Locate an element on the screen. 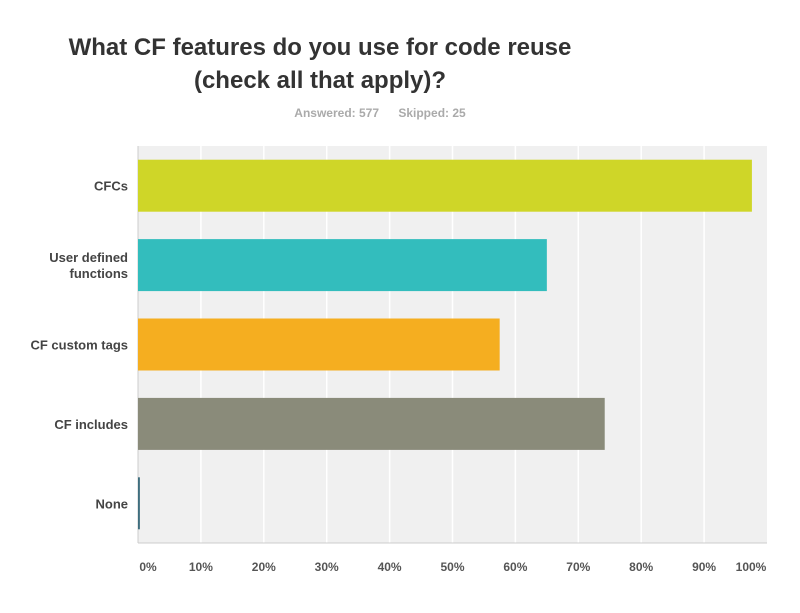 The width and height of the screenshot is (800, 613). x-tick-label: 90% is located at coordinates (704, 567).